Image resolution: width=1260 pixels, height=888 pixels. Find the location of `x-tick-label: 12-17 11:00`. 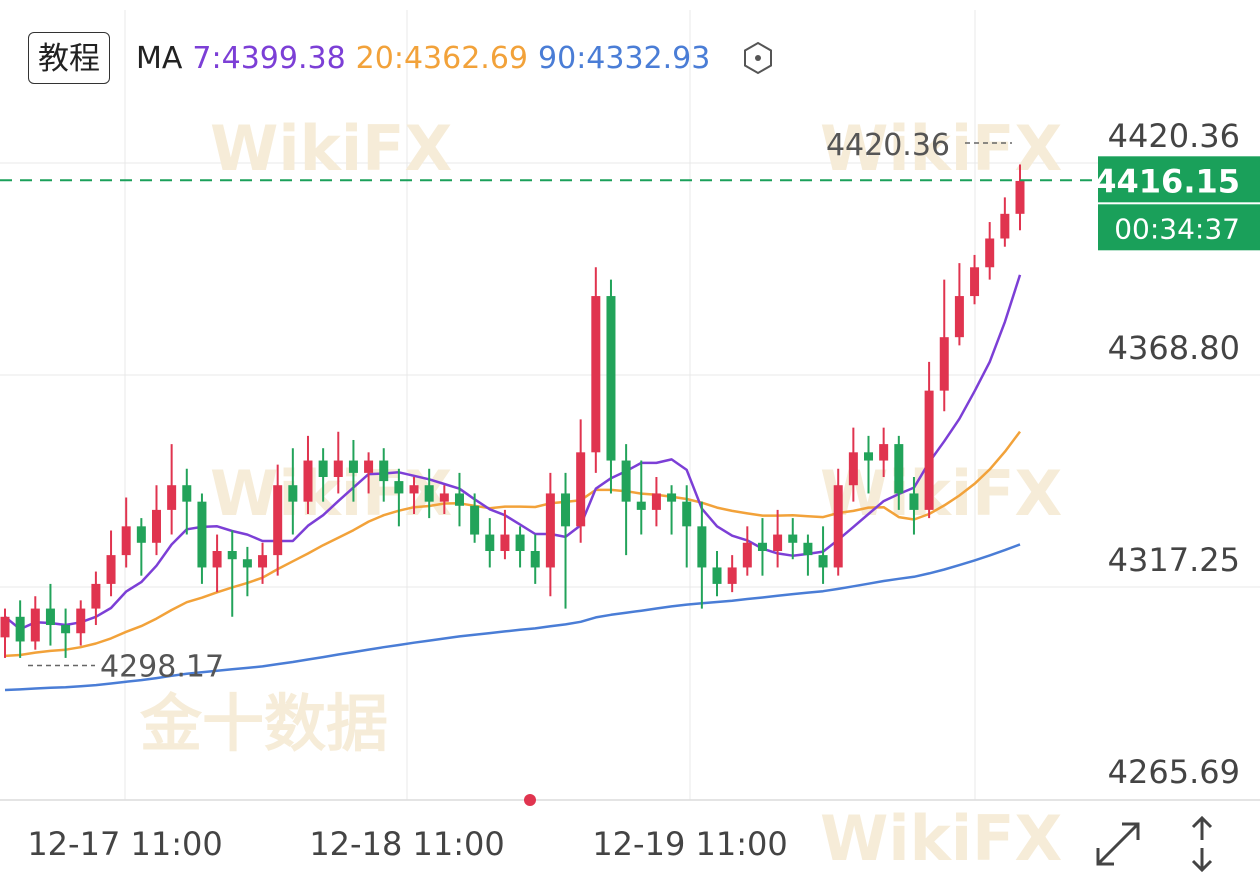

x-tick-label: 12-17 11:00 is located at coordinates (124, 844).